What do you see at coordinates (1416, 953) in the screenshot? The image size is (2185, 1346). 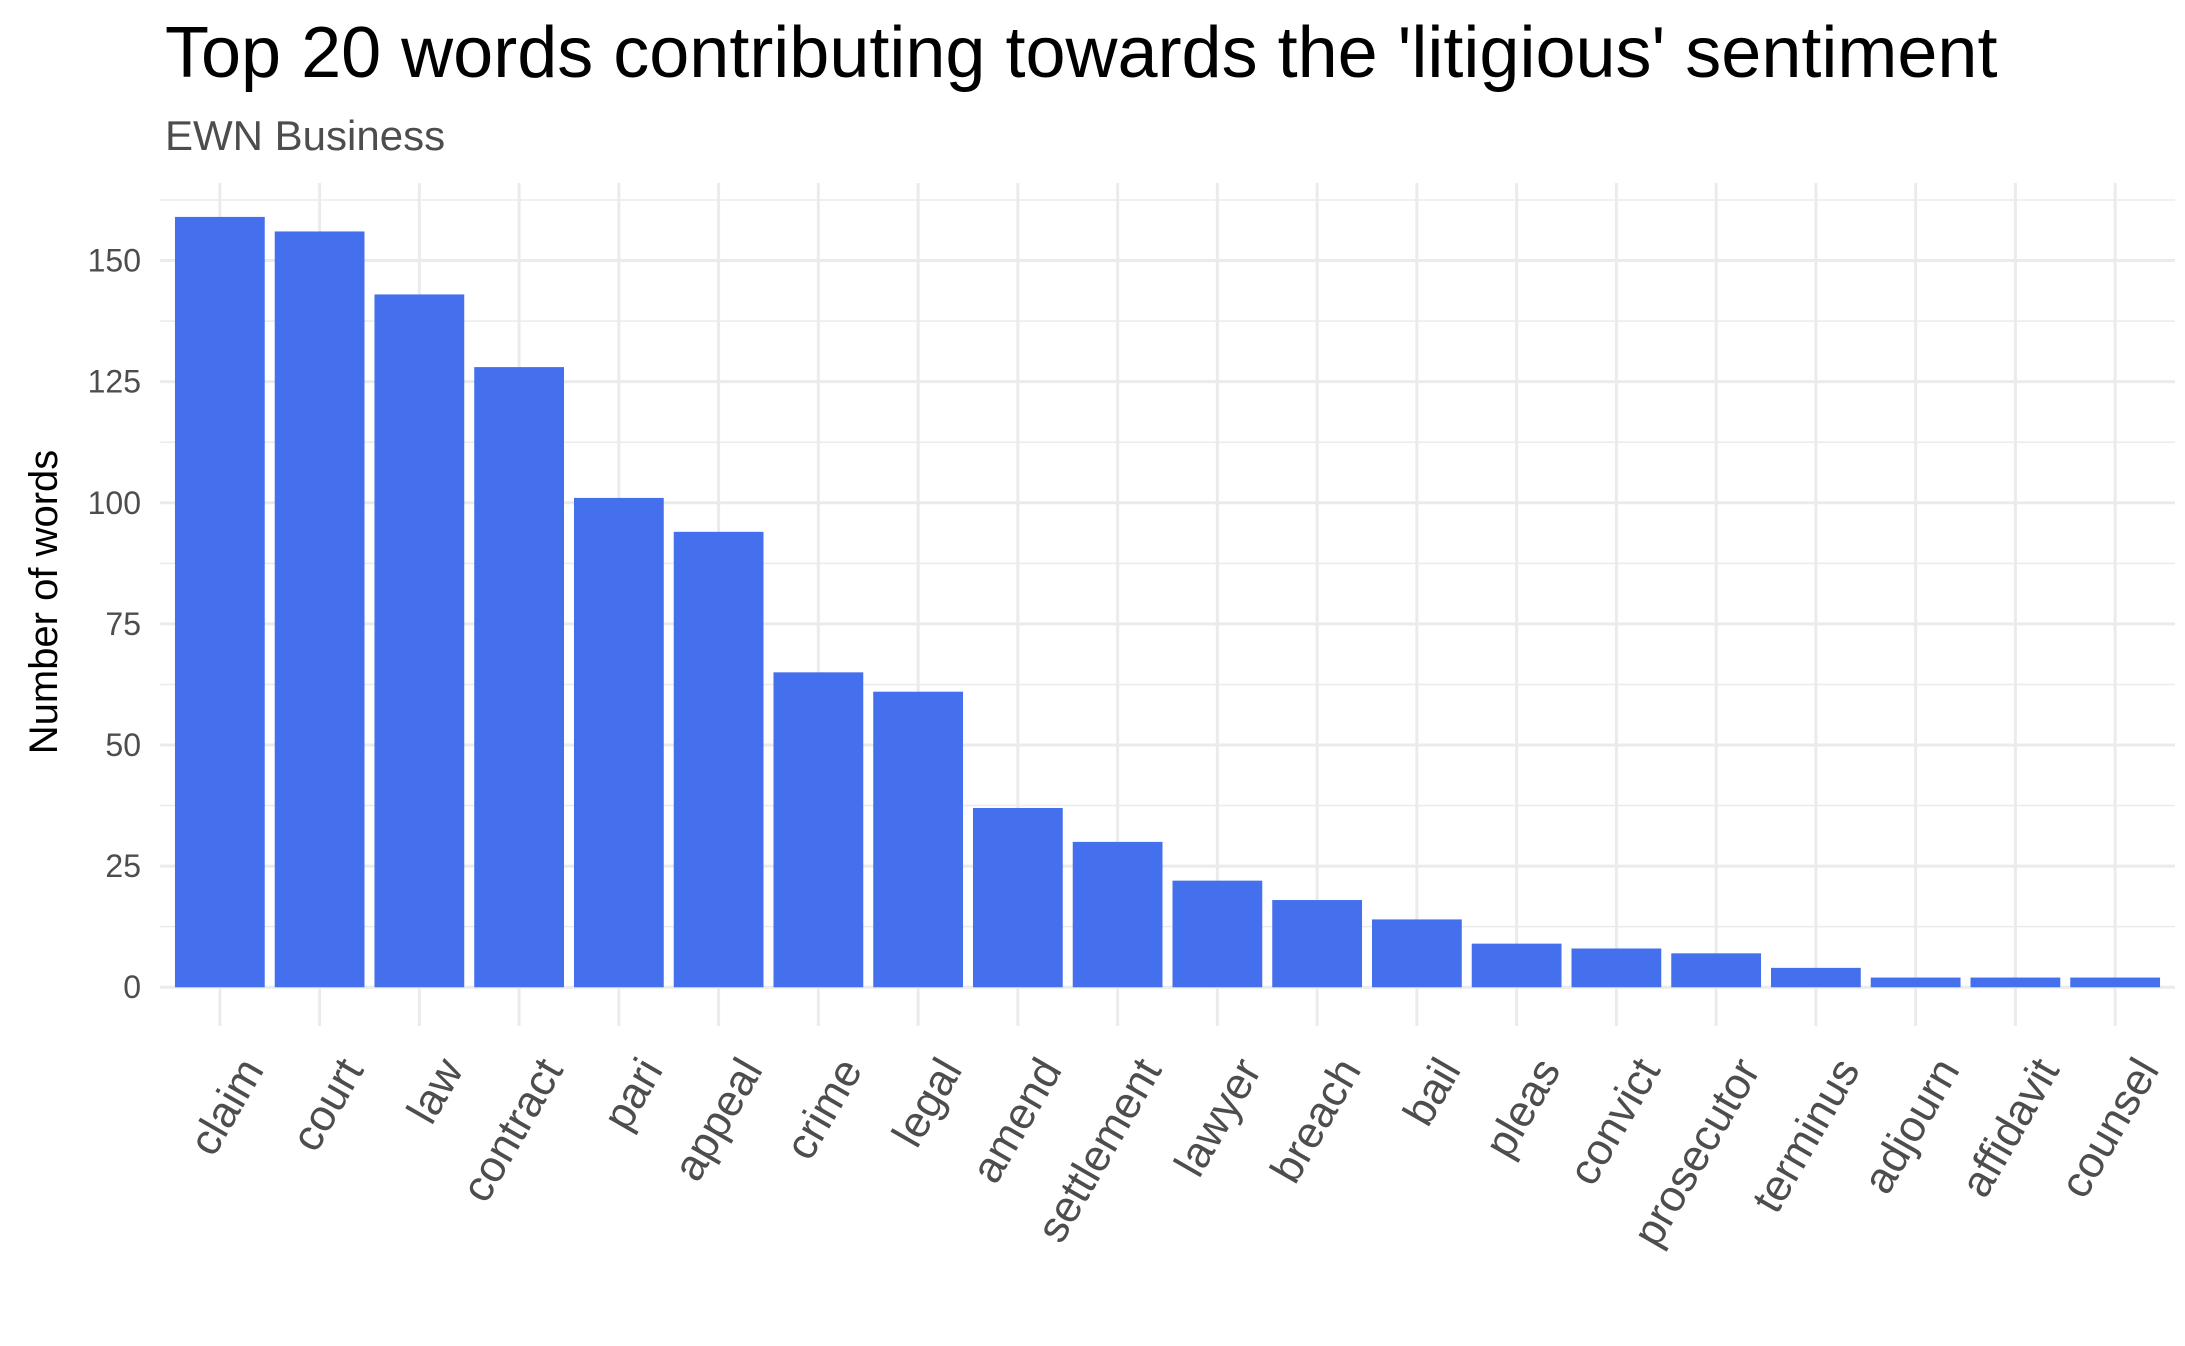 I see `bar-bail` at bounding box center [1416, 953].